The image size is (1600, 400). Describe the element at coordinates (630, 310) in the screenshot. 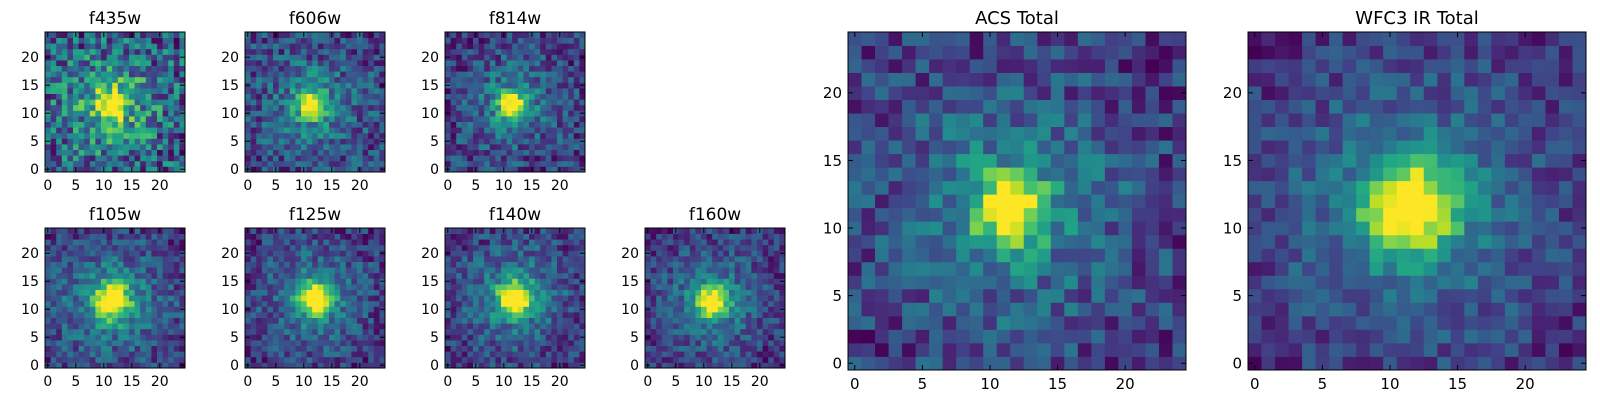

I see `y-tick-label: 10` at that location.